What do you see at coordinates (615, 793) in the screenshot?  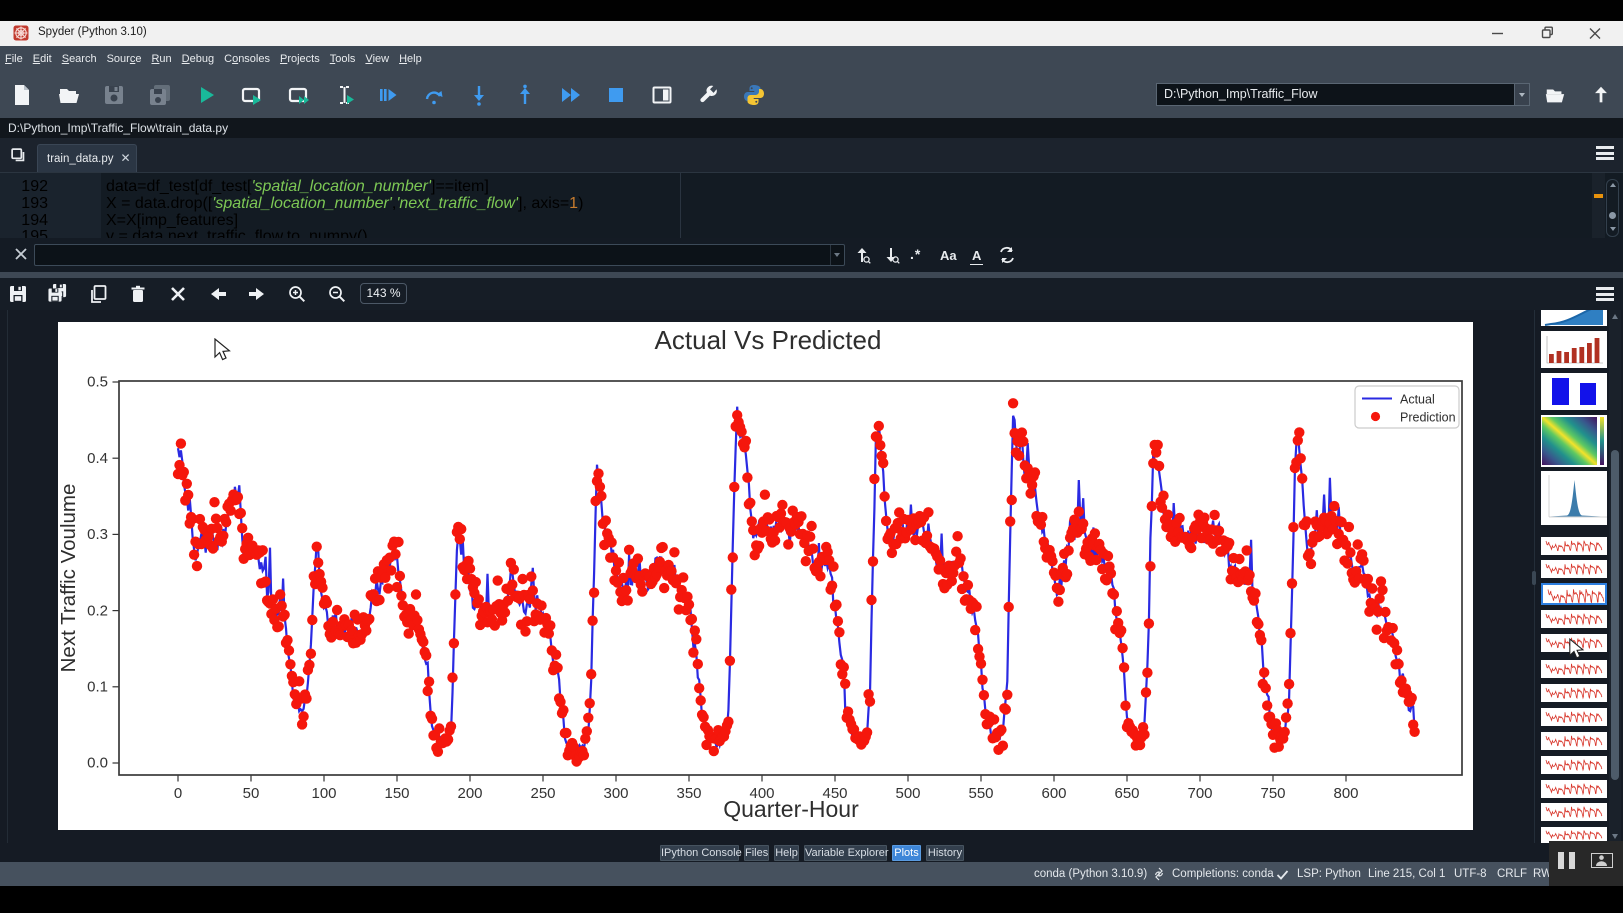 I see `svg-text: 300` at bounding box center [615, 793].